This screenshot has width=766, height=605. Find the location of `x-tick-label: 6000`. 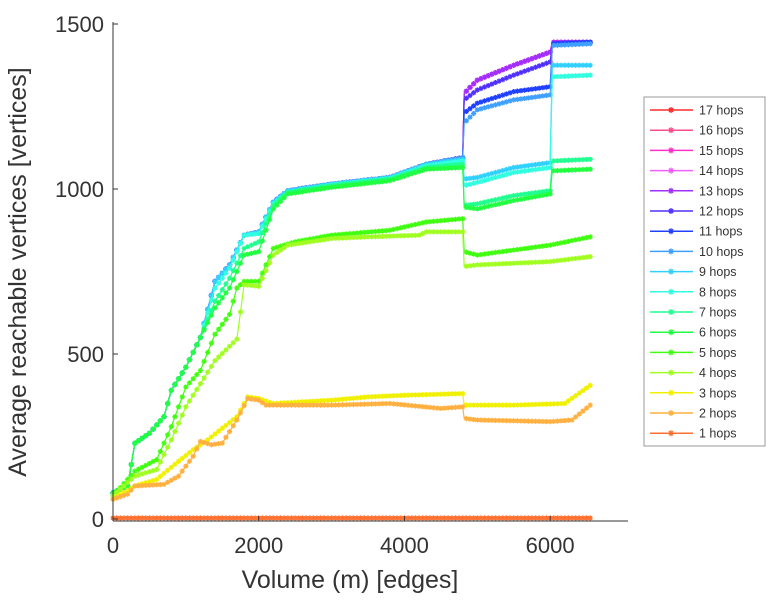

x-tick-label: 6000 is located at coordinates (550, 545).